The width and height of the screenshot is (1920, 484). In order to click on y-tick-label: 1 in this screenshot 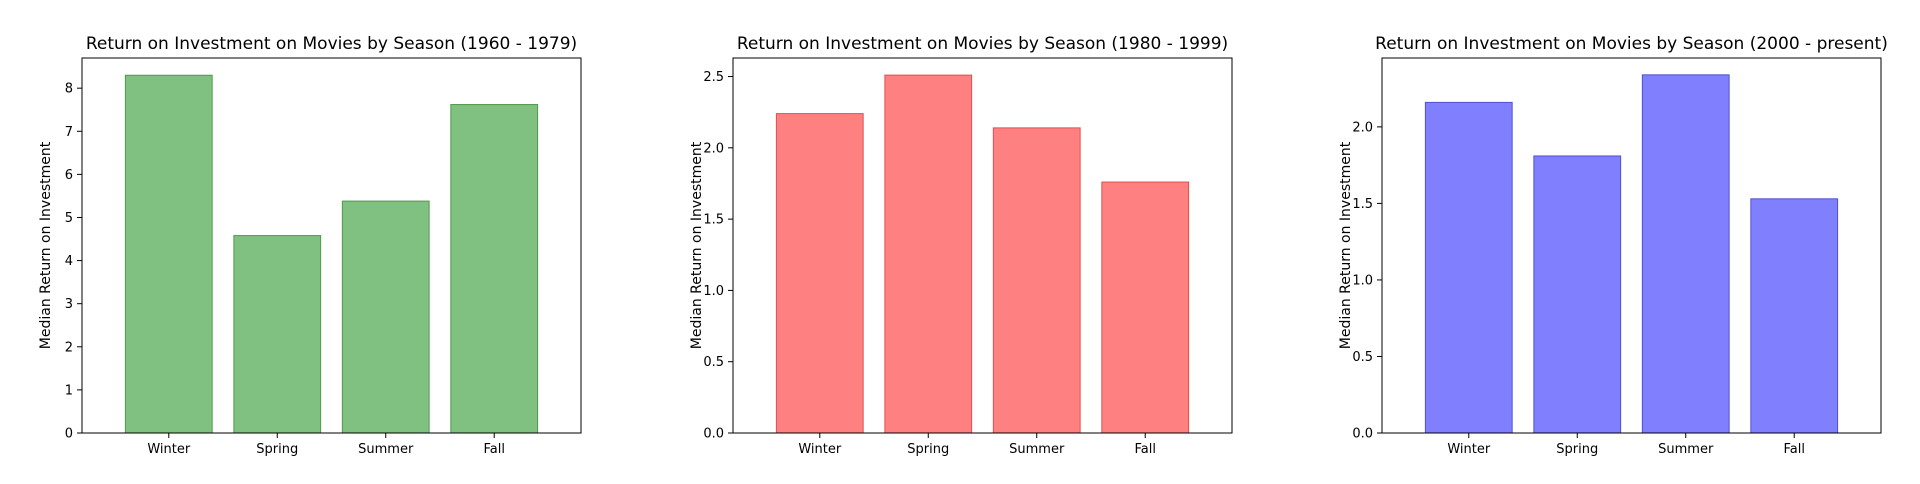, I will do `click(69, 390)`.